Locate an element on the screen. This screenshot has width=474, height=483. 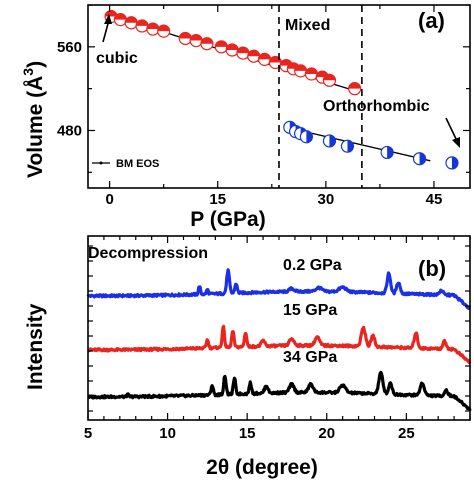
series-label-0-2-gpa: 0.2 GPa is located at coordinates (312, 265).